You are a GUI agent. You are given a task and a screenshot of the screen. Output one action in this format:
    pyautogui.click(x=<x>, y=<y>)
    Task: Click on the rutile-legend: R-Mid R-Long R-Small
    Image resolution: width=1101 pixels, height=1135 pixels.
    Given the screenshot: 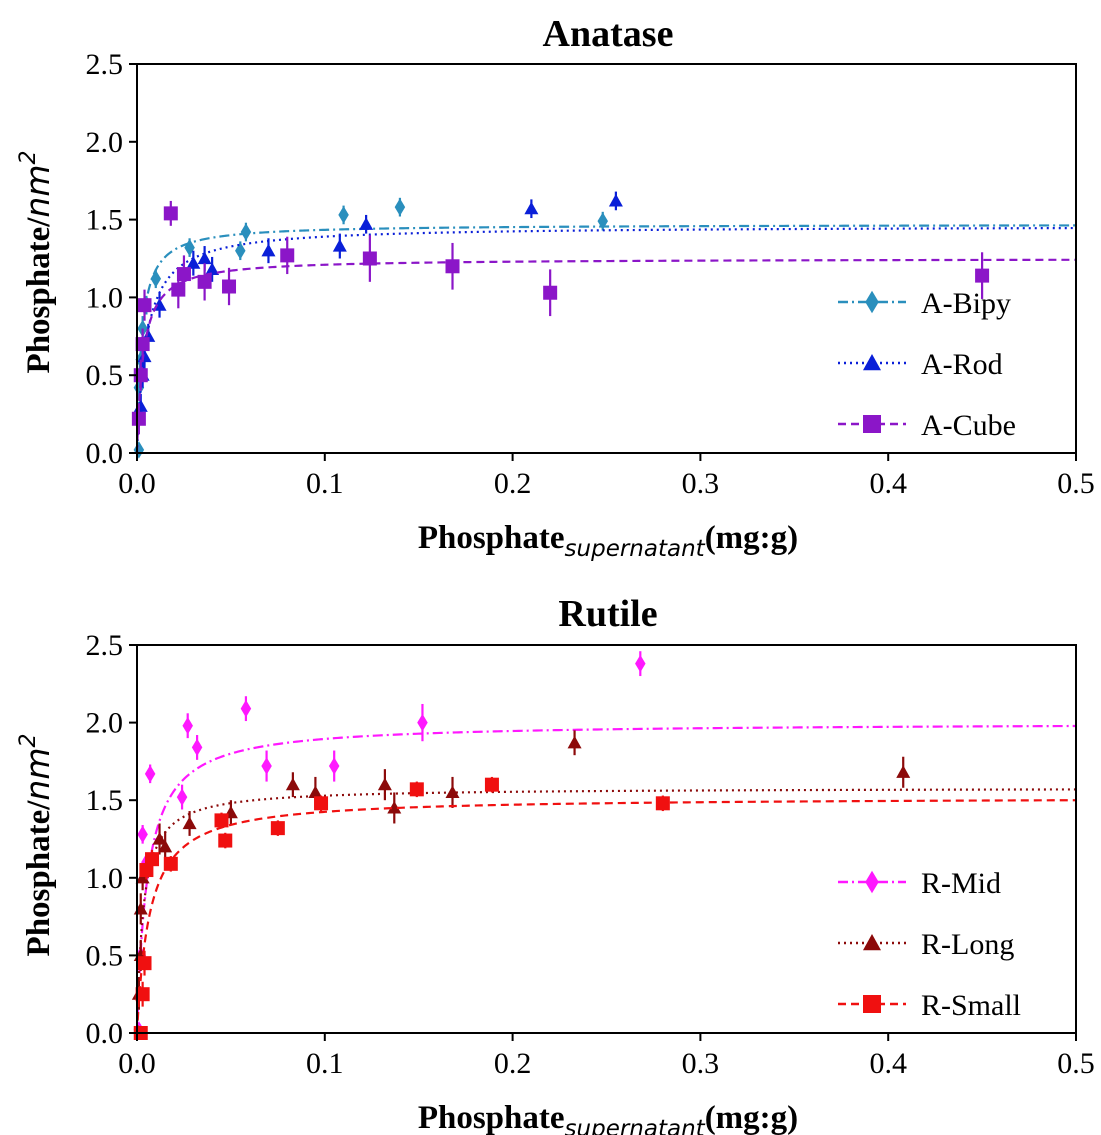 What is the action you would take?
    pyautogui.click(x=929, y=944)
    